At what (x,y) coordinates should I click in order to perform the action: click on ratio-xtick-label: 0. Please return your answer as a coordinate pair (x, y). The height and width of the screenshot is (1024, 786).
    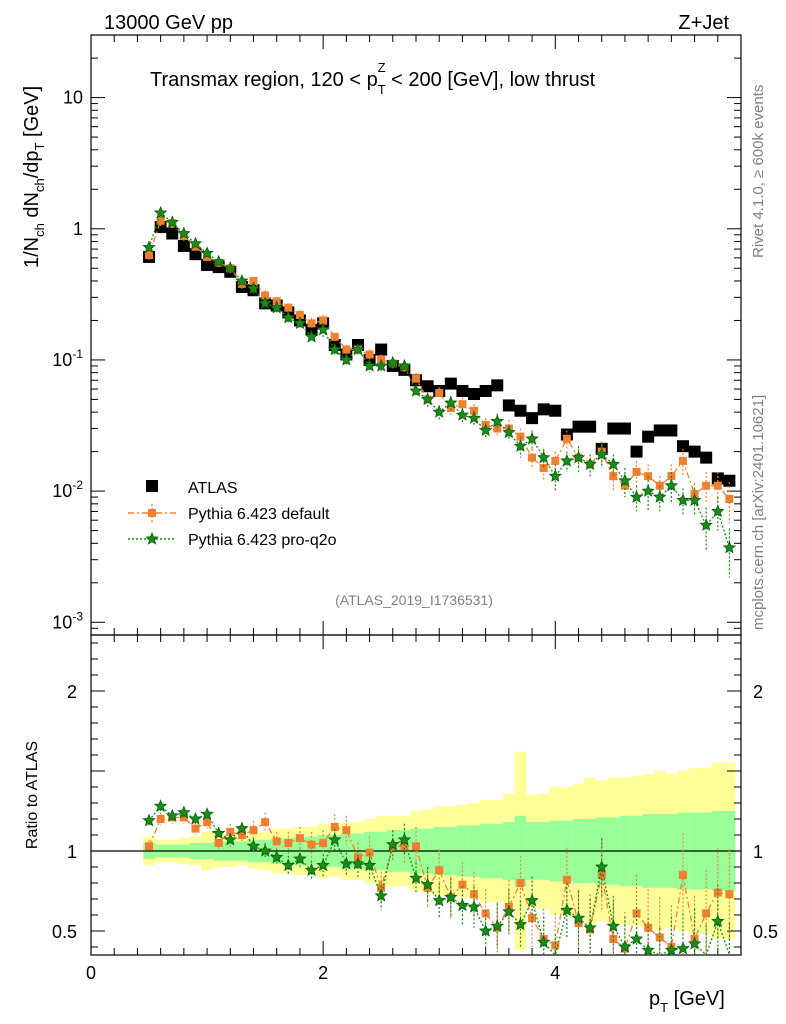
    Looking at the image, I should click on (91, 973).